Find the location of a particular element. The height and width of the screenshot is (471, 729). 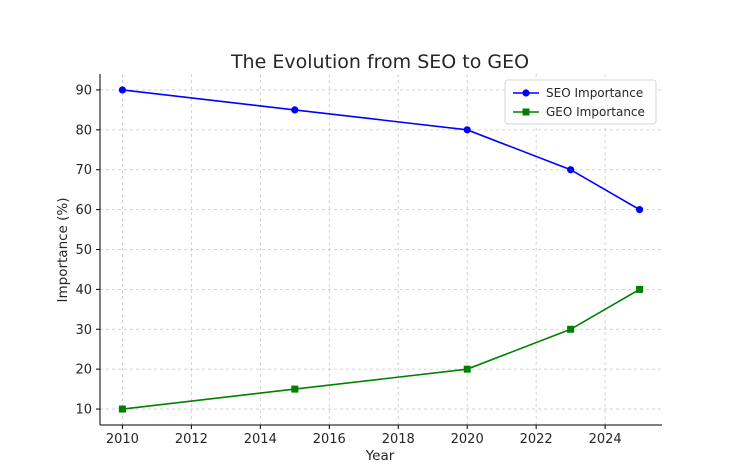

y-tick-label: 50 is located at coordinates (83, 250).